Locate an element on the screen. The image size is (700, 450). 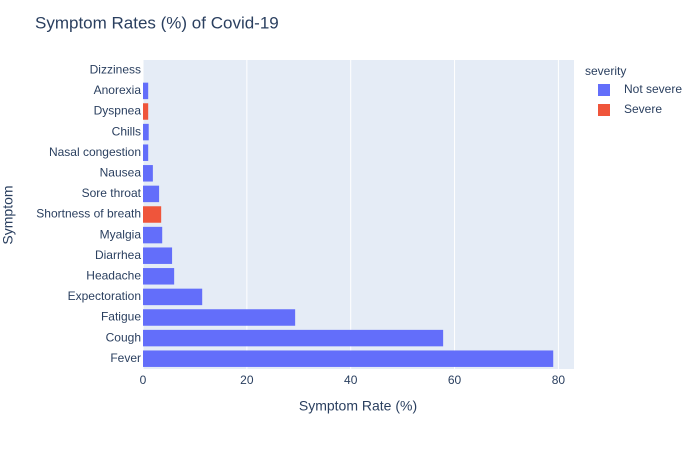
x-tick-label: 40 is located at coordinates (351, 380).